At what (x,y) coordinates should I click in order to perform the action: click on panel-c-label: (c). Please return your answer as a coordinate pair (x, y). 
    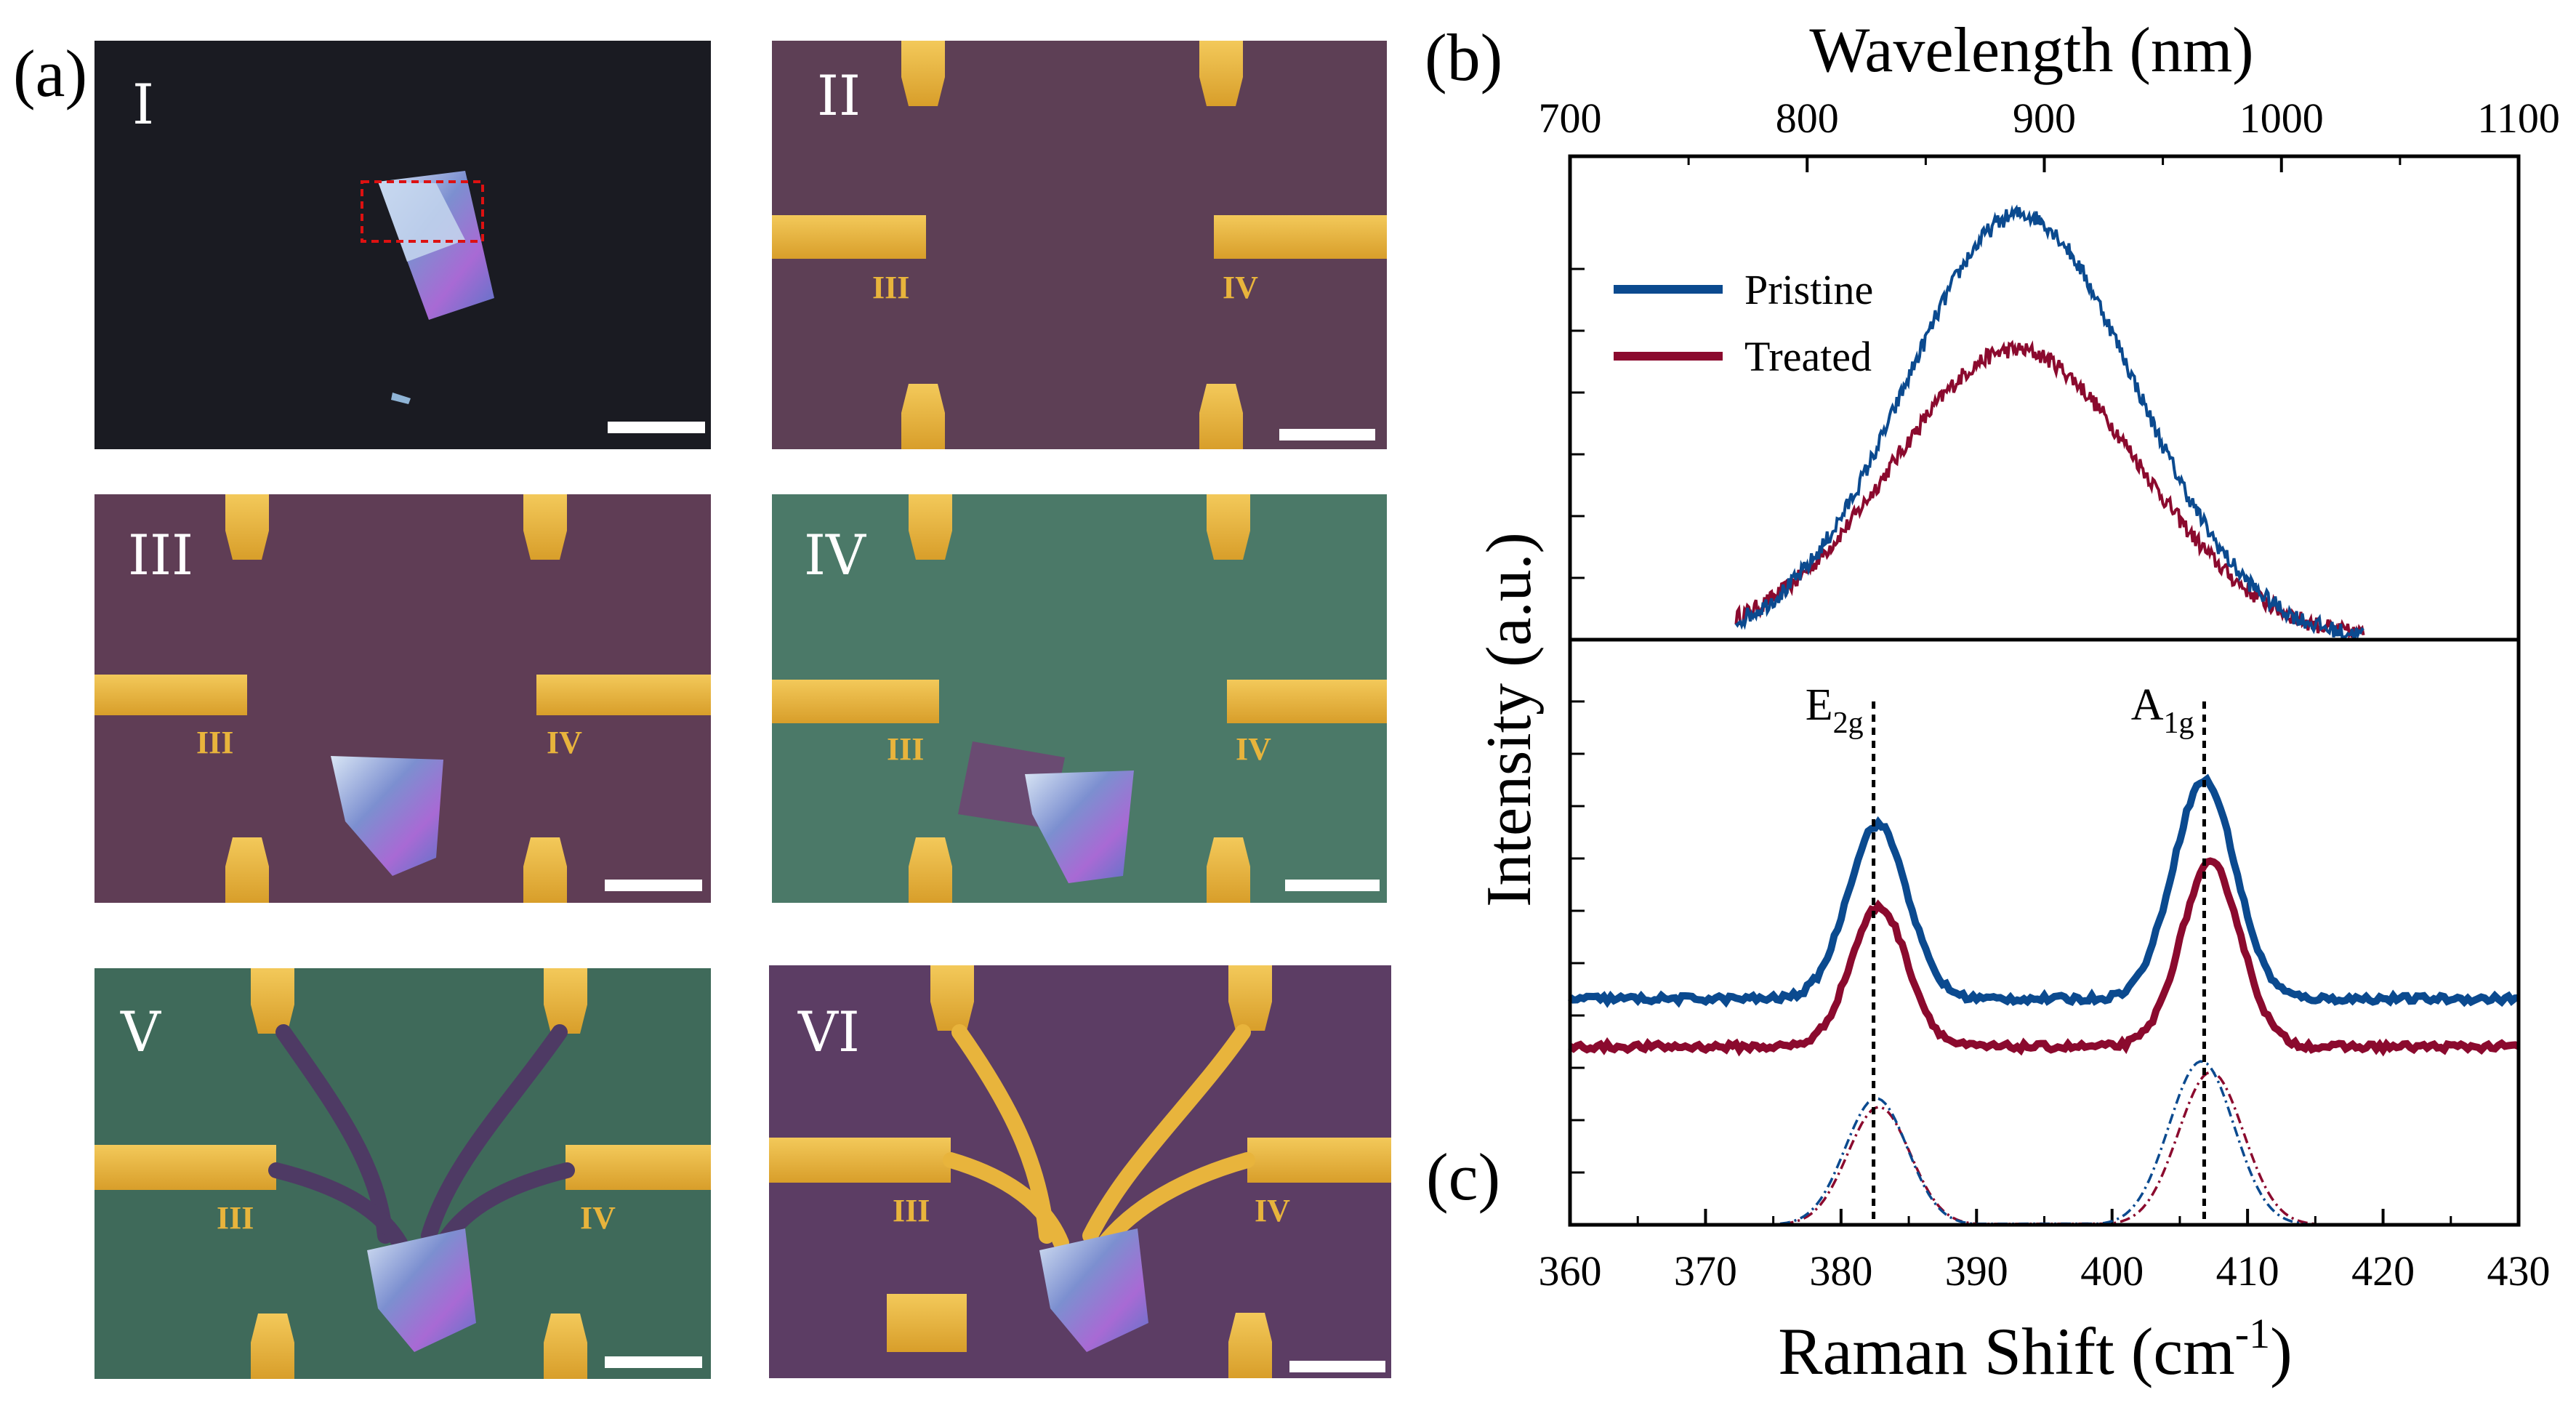
    Looking at the image, I should click on (1463, 1177).